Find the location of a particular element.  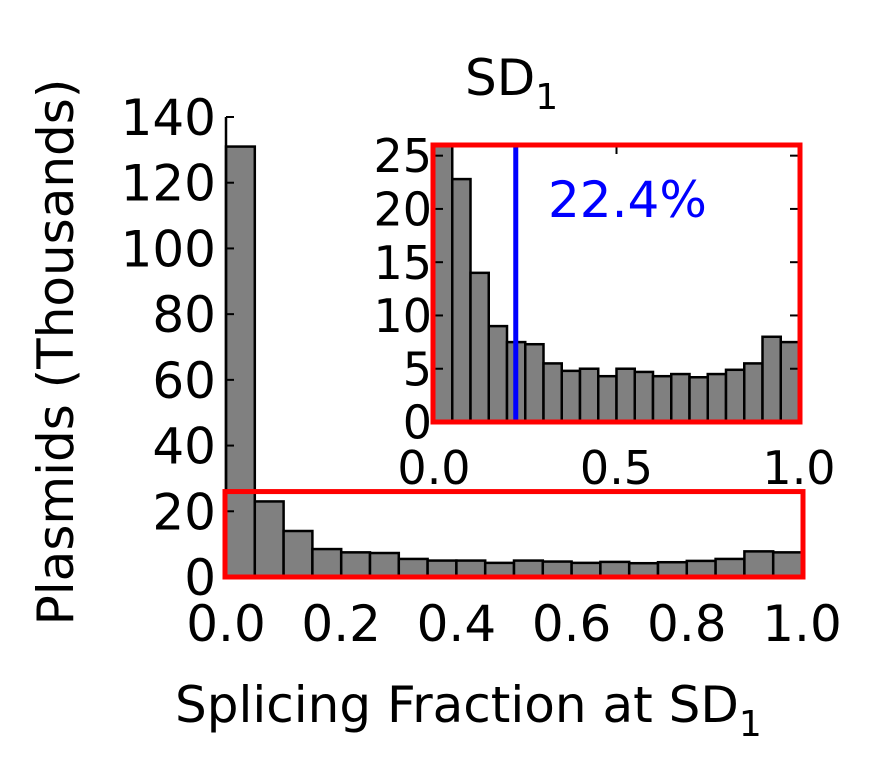

main-xtick-label-0: 0.0 is located at coordinates (226, 624).